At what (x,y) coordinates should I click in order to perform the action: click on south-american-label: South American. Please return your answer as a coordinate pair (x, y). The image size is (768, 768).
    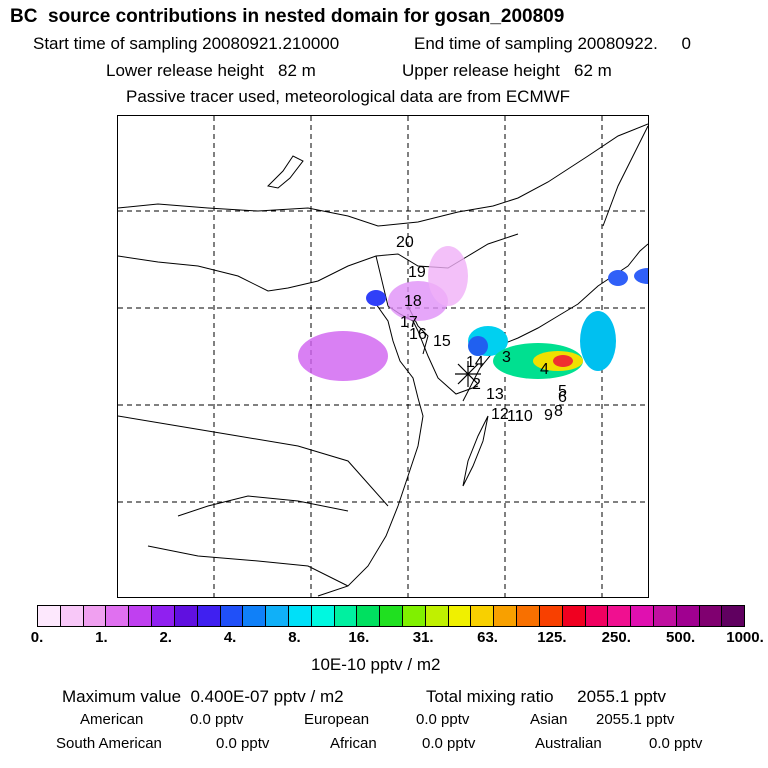
    Looking at the image, I should click on (109, 743).